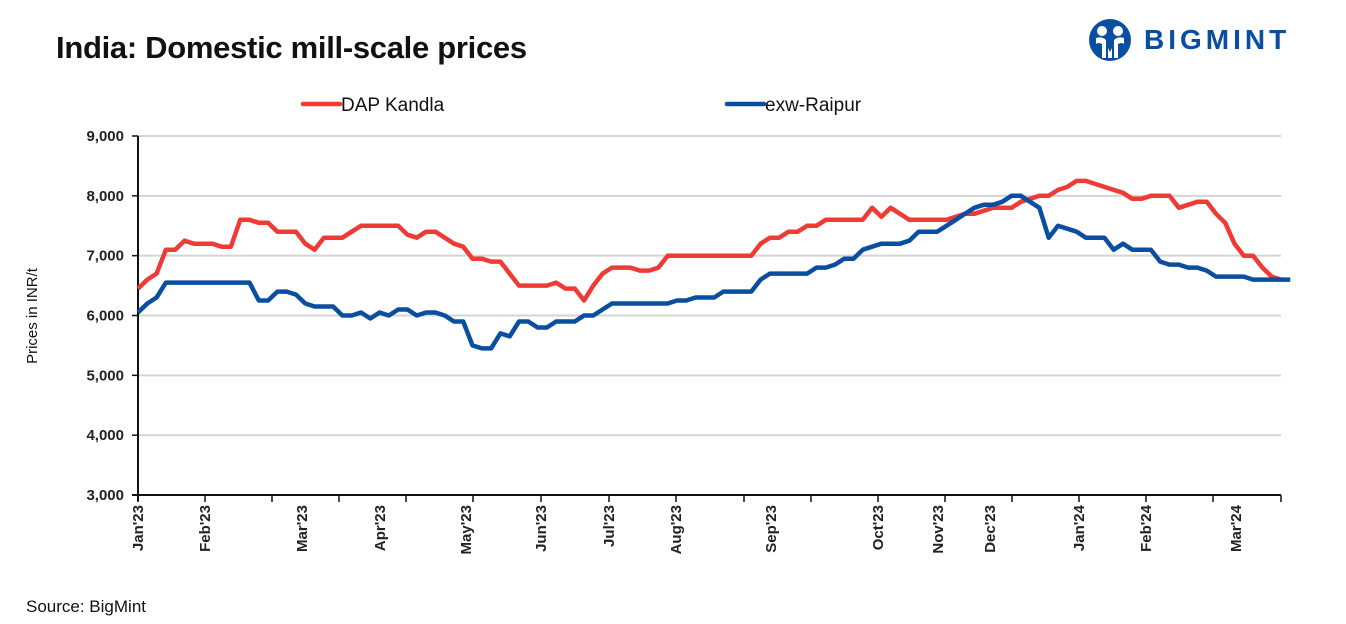 The height and width of the screenshot is (624, 1346). What do you see at coordinates (291, 47) in the screenshot?
I see `chart-title: India: Domestic mill-scale prices` at bounding box center [291, 47].